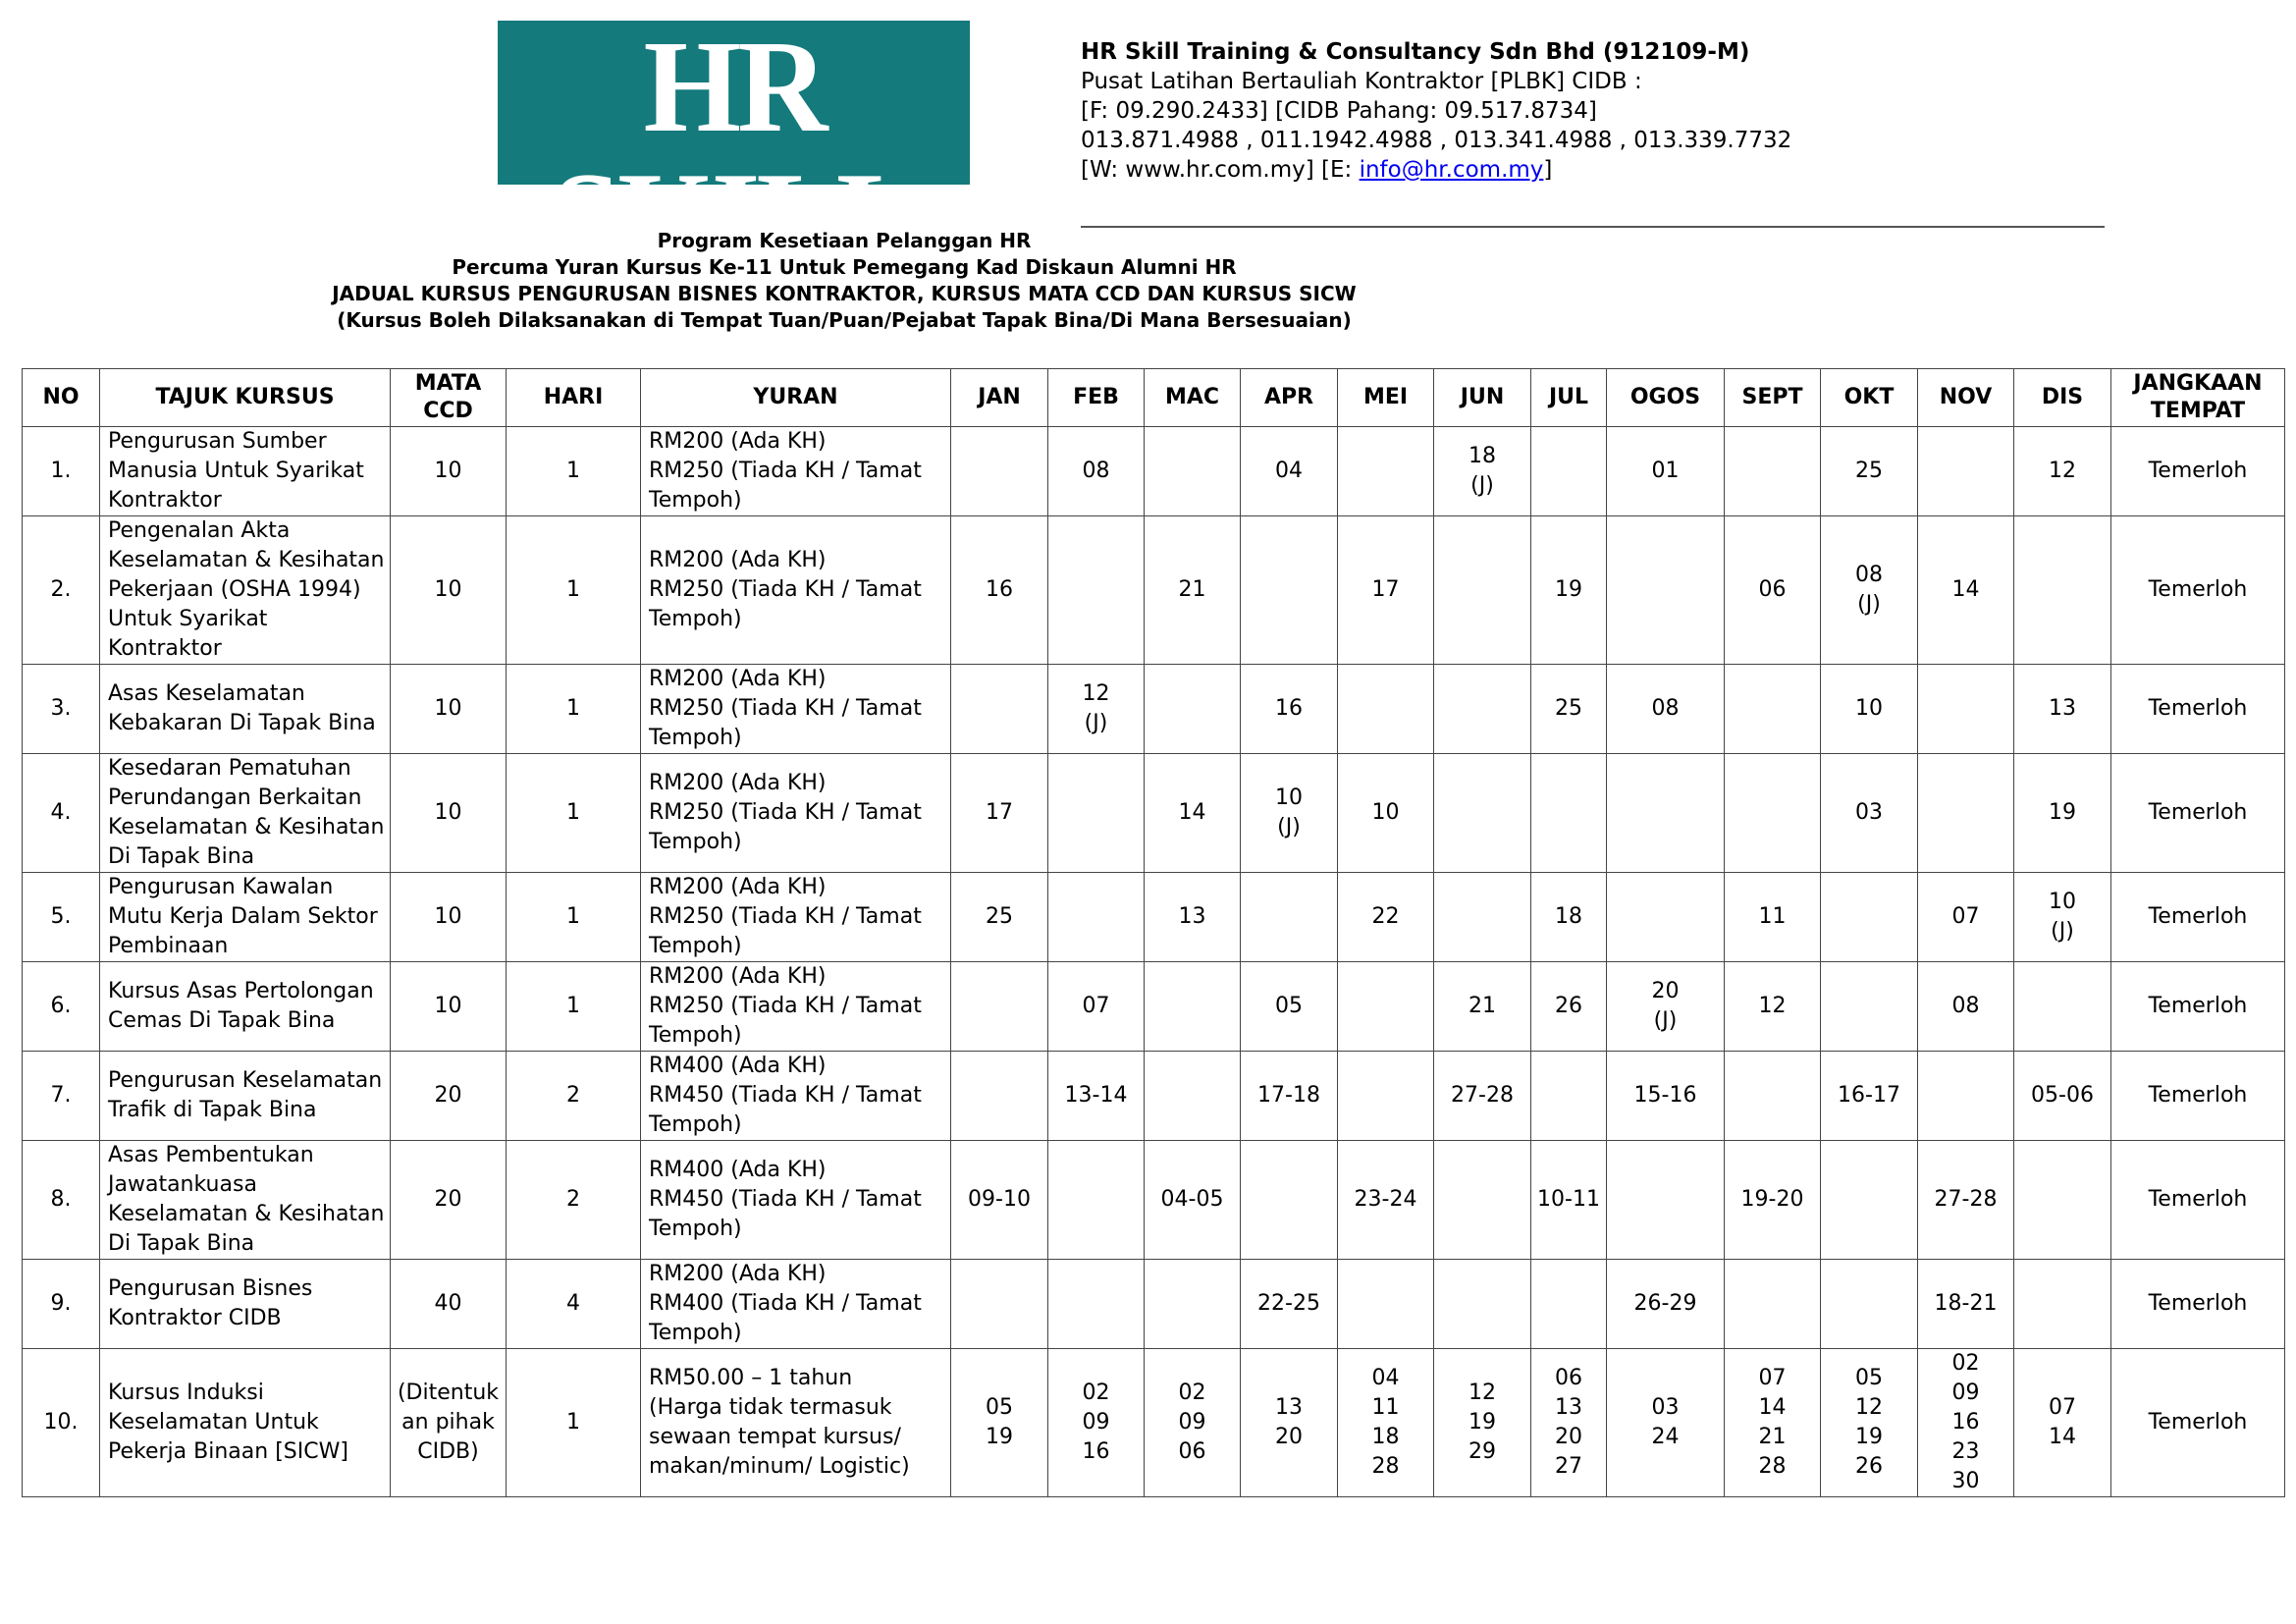 The width and height of the screenshot is (2296, 1624). What do you see at coordinates (1548, 170) in the screenshot?
I see `web-suffix: ]` at bounding box center [1548, 170].